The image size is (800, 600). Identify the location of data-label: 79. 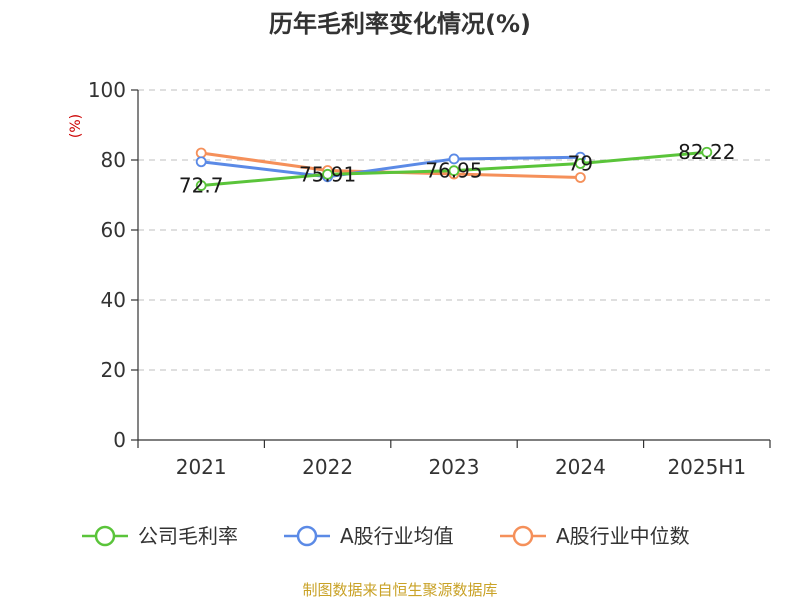
(580, 164).